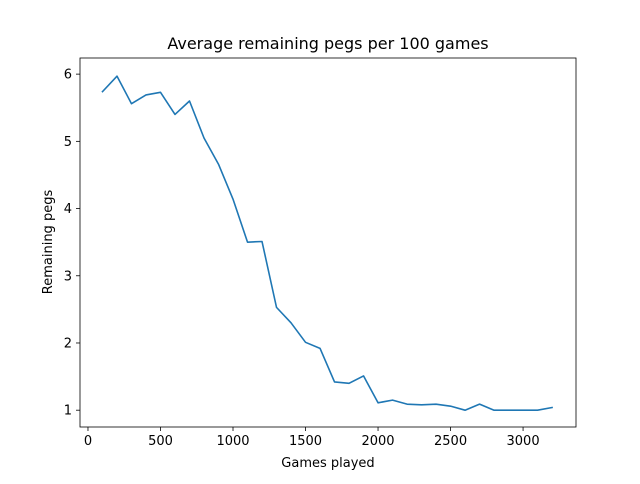 This screenshot has width=640, height=484. Describe the element at coordinates (68, 411) in the screenshot. I see `y-tick-label: 1` at that location.